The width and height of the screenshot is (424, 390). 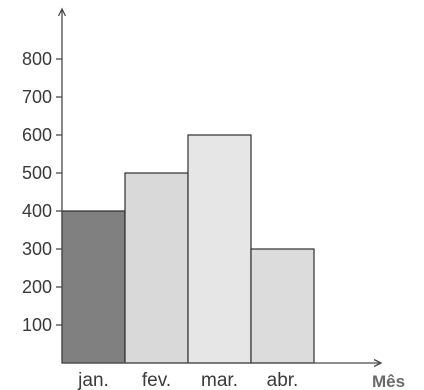 What do you see at coordinates (219, 380) in the screenshot?
I see `x-category-label-mar: mar.` at bounding box center [219, 380].